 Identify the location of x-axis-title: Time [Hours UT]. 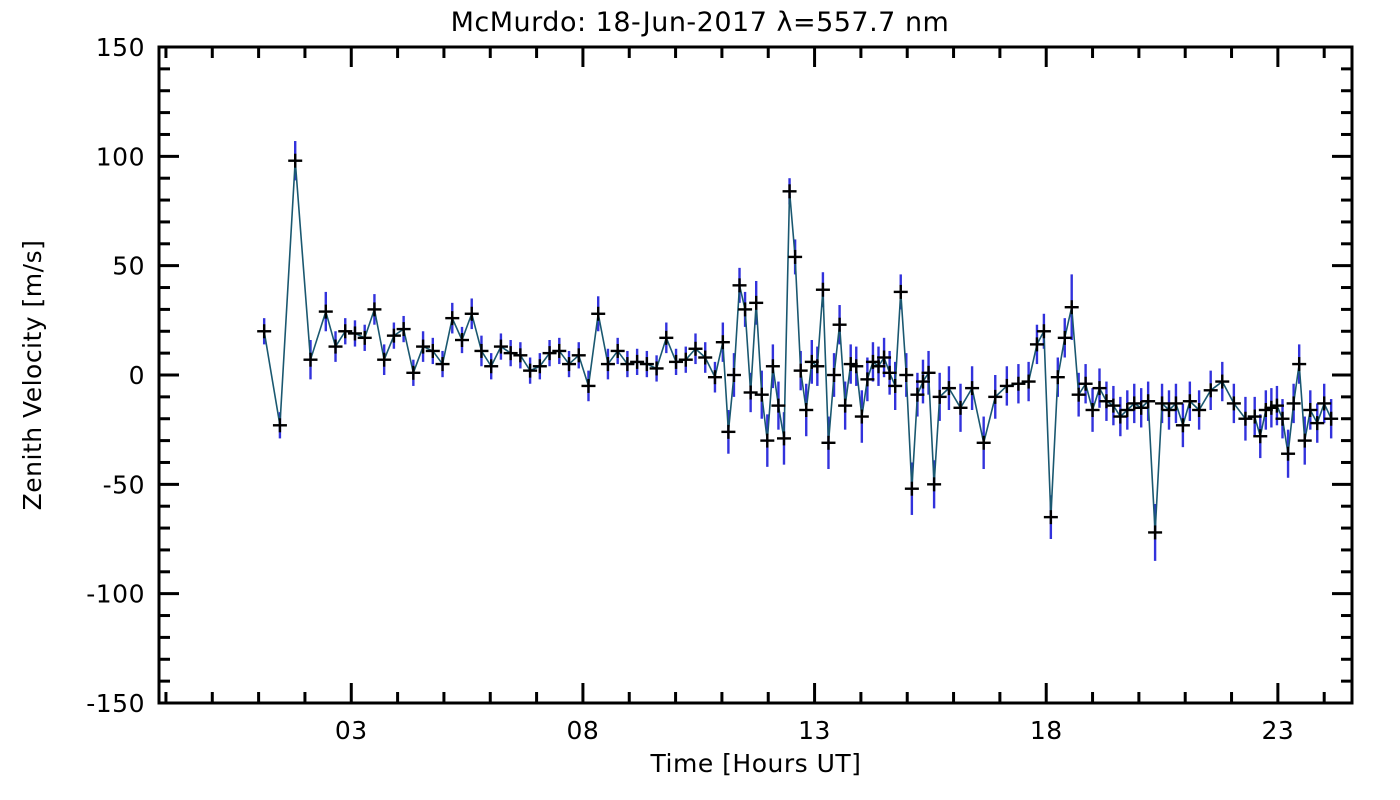
(756, 763).